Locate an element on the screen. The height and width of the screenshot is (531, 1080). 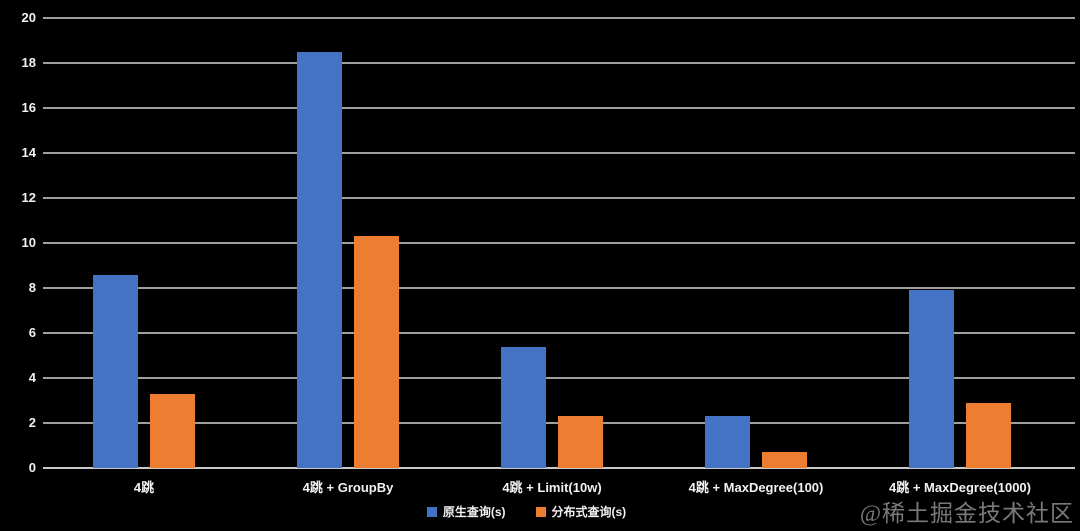
legend-label: 原生查询(s) is located at coordinates (474, 512).